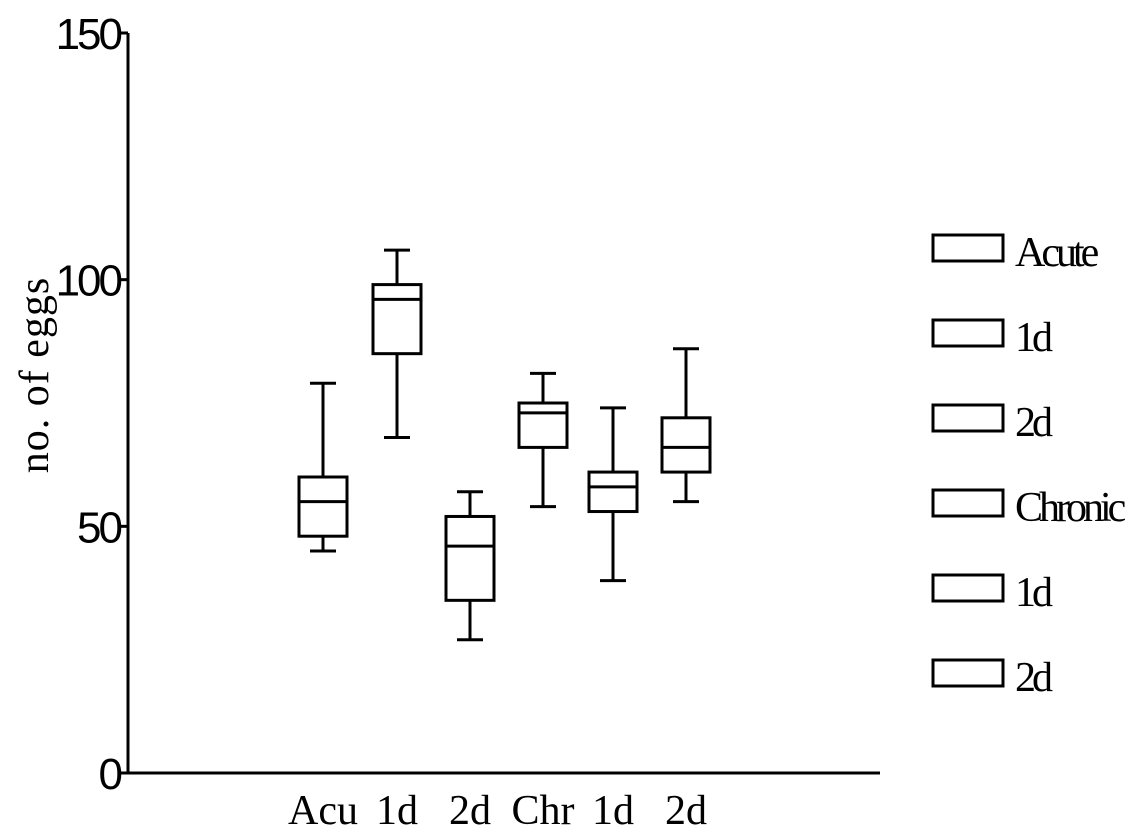  Describe the element at coordinates (543, 808) in the screenshot. I see `category-label: Chr` at that location.